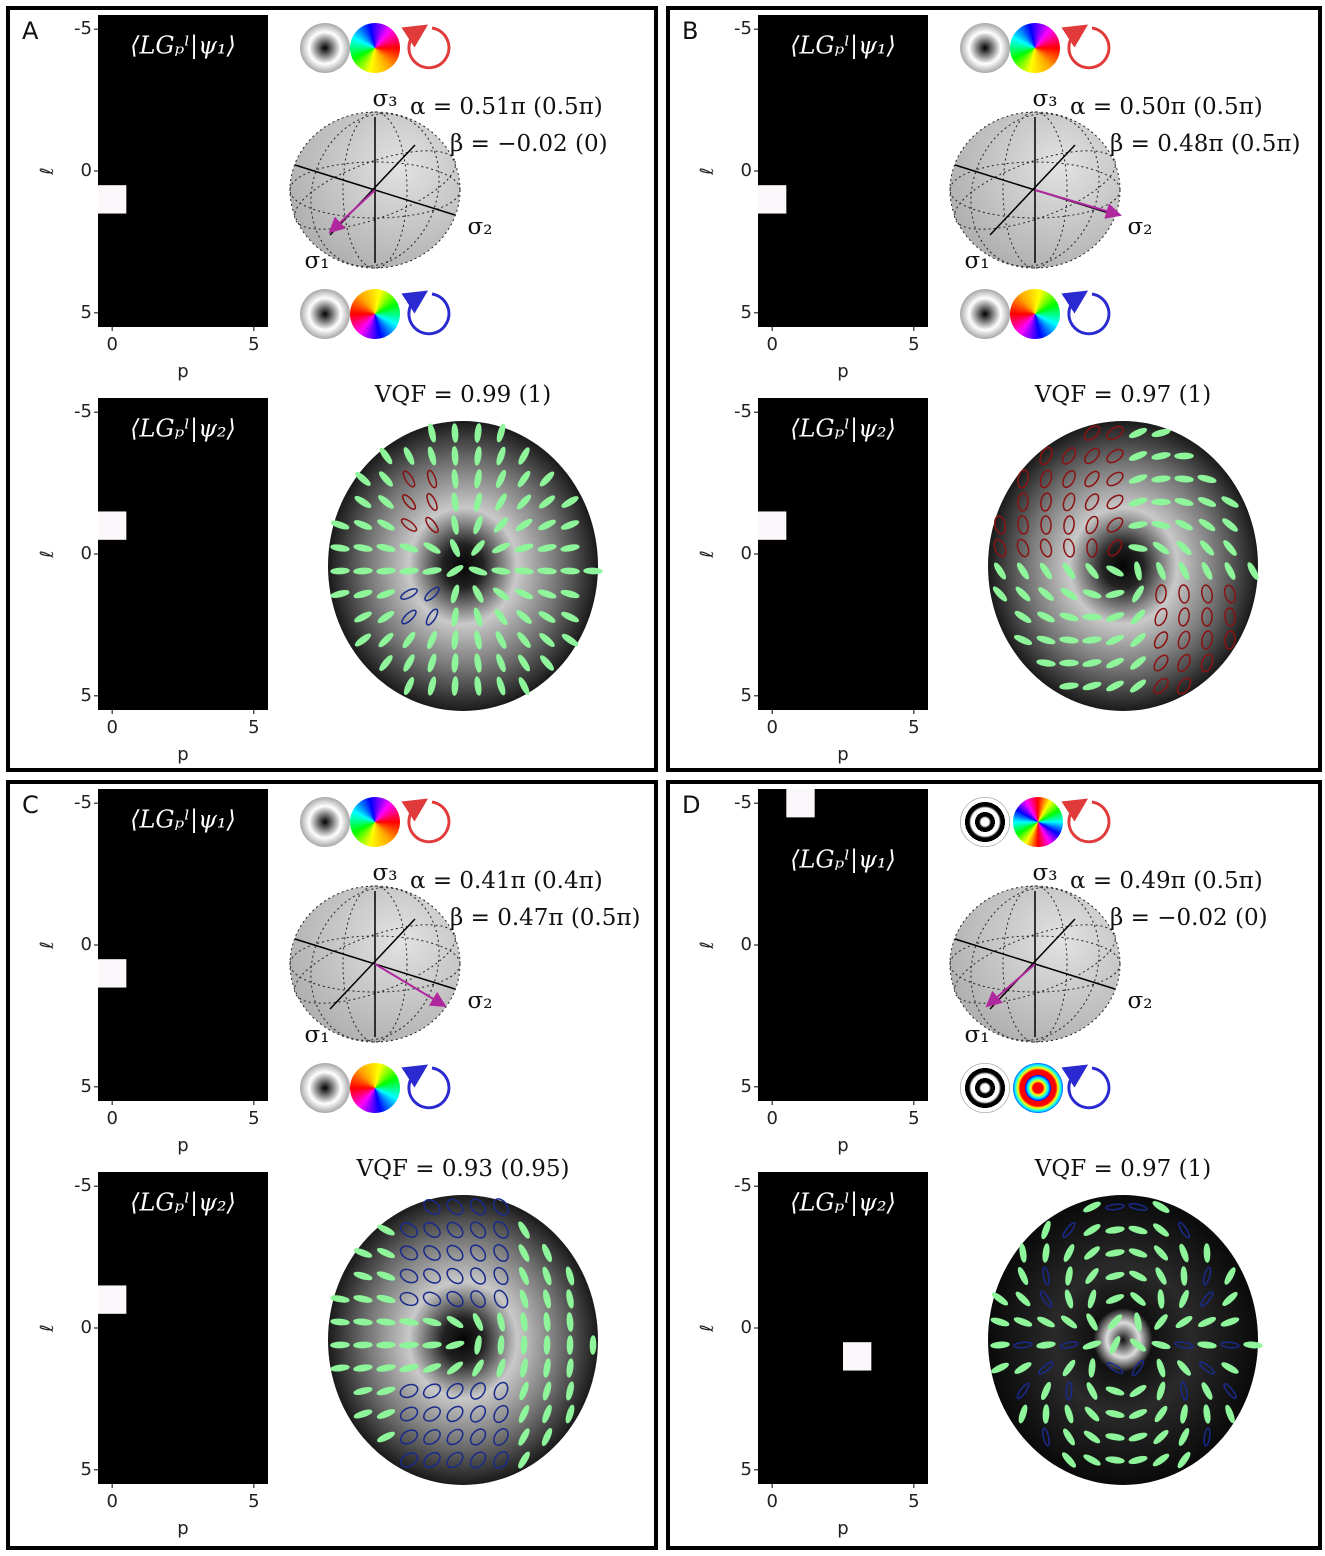 The width and height of the screenshot is (1325, 1556). I want to click on x-tick-label: 5, so click(253, 1118).